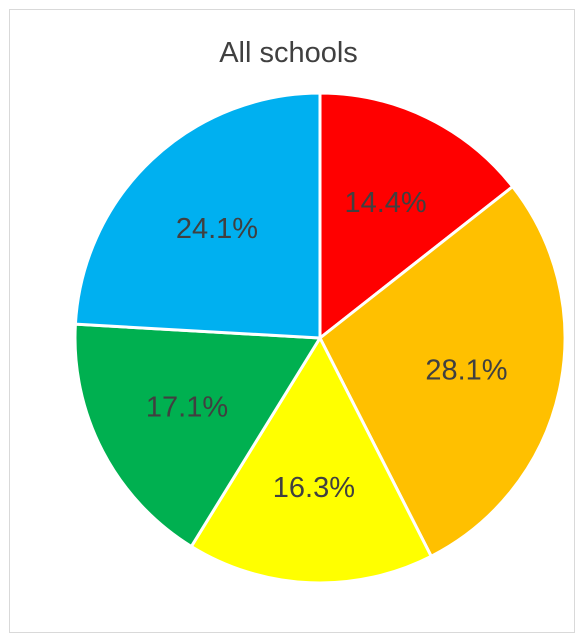 The height and width of the screenshot is (635, 577). Describe the element at coordinates (314, 488) in the screenshot. I see `slice-data-label: 16.3%` at that location.